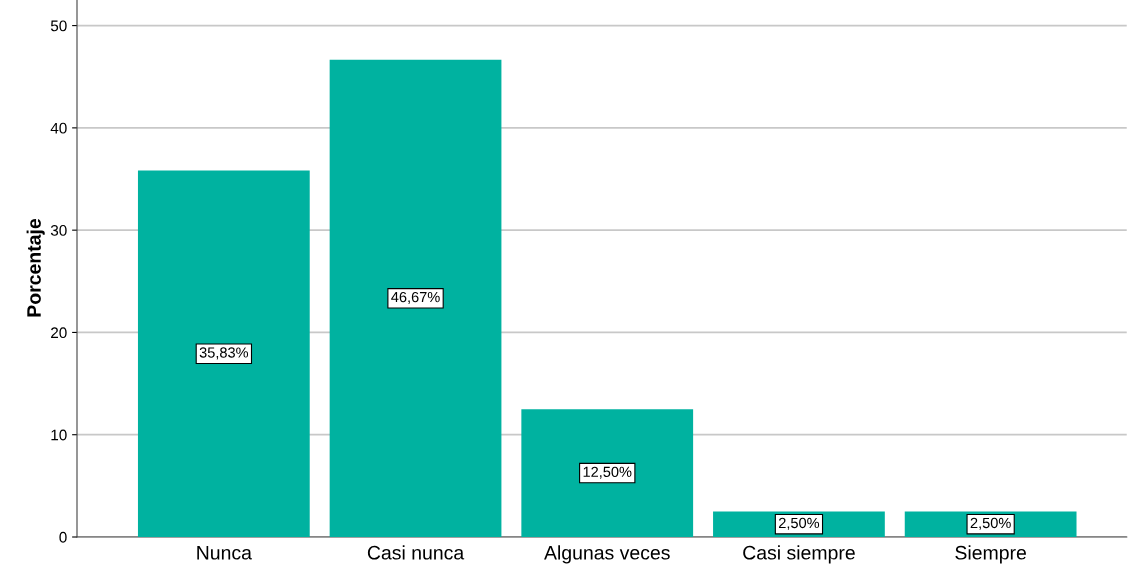 This screenshot has height=585, width=1129. I want to click on y-tick-label: 0, so click(63, 537).